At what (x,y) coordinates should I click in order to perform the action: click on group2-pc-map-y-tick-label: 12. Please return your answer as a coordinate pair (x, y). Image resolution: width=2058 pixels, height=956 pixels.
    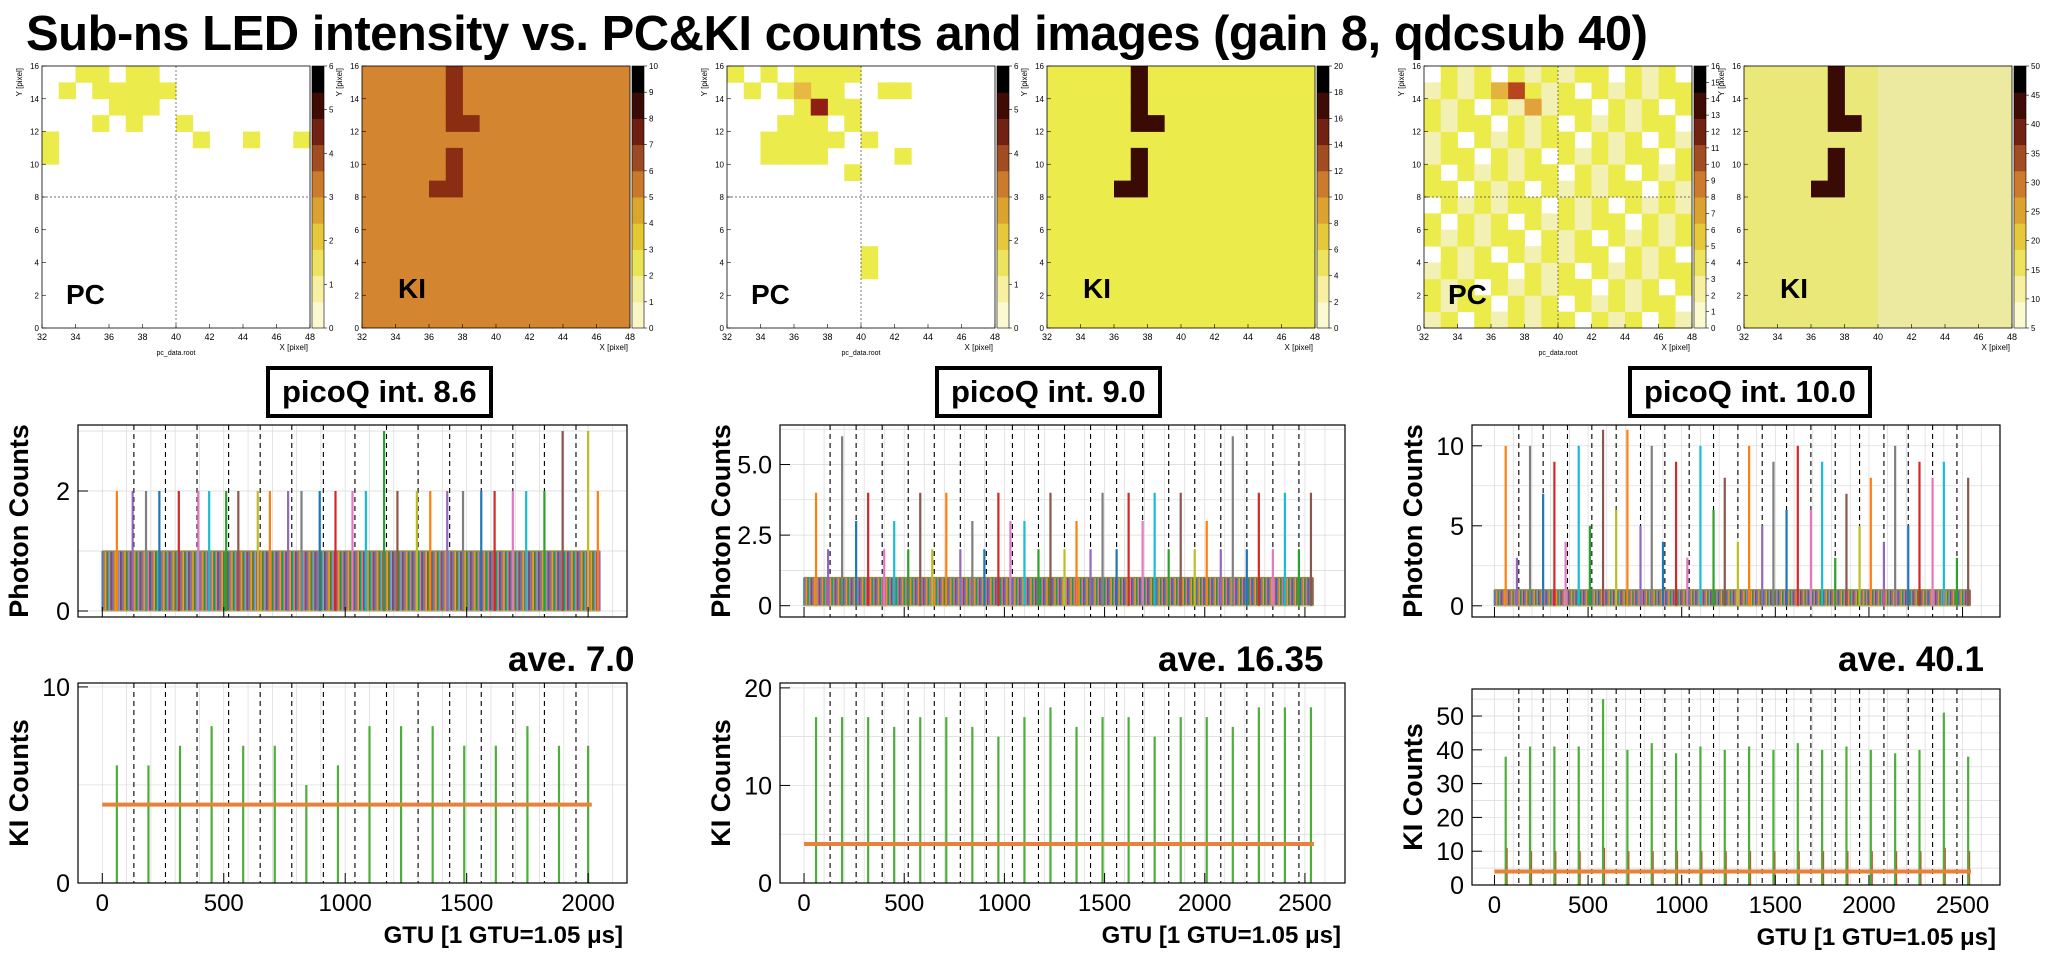
    Looking at the image, I should click on (719, 132).